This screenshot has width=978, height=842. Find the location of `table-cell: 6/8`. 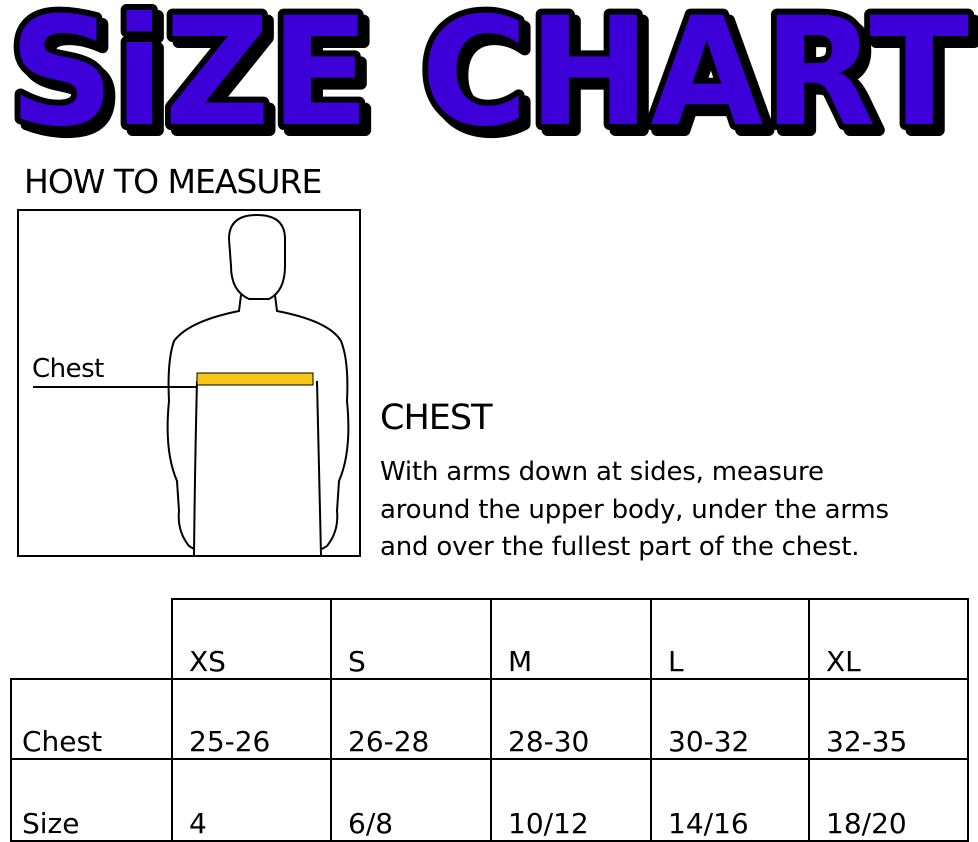

table-cell: 6/8 is located at coordinates (411, 800).